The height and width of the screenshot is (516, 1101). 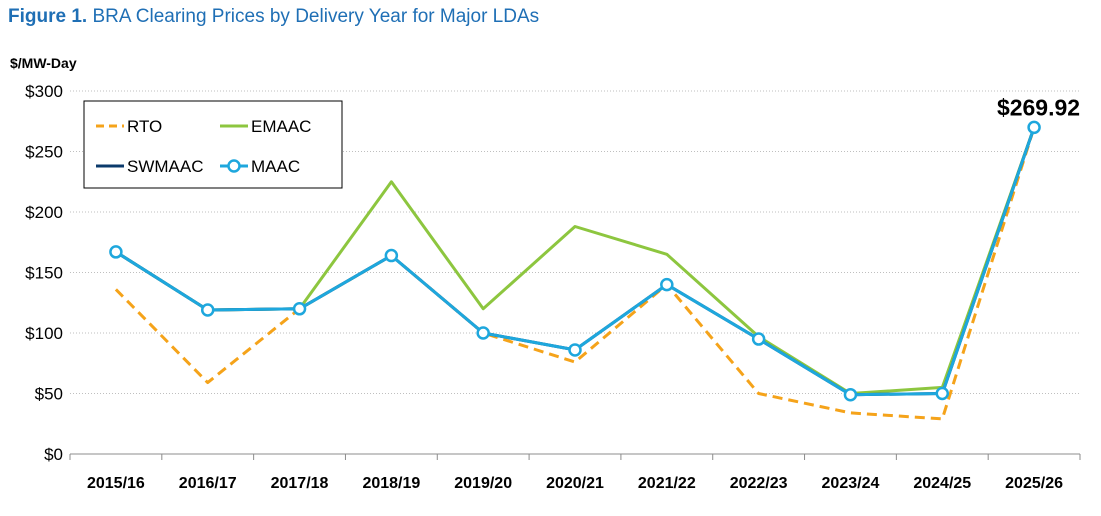 What do you see at coordinates (49, 394) in the screenshot?
I see `y-tick-label: $50` at bounding box center [49, 394].